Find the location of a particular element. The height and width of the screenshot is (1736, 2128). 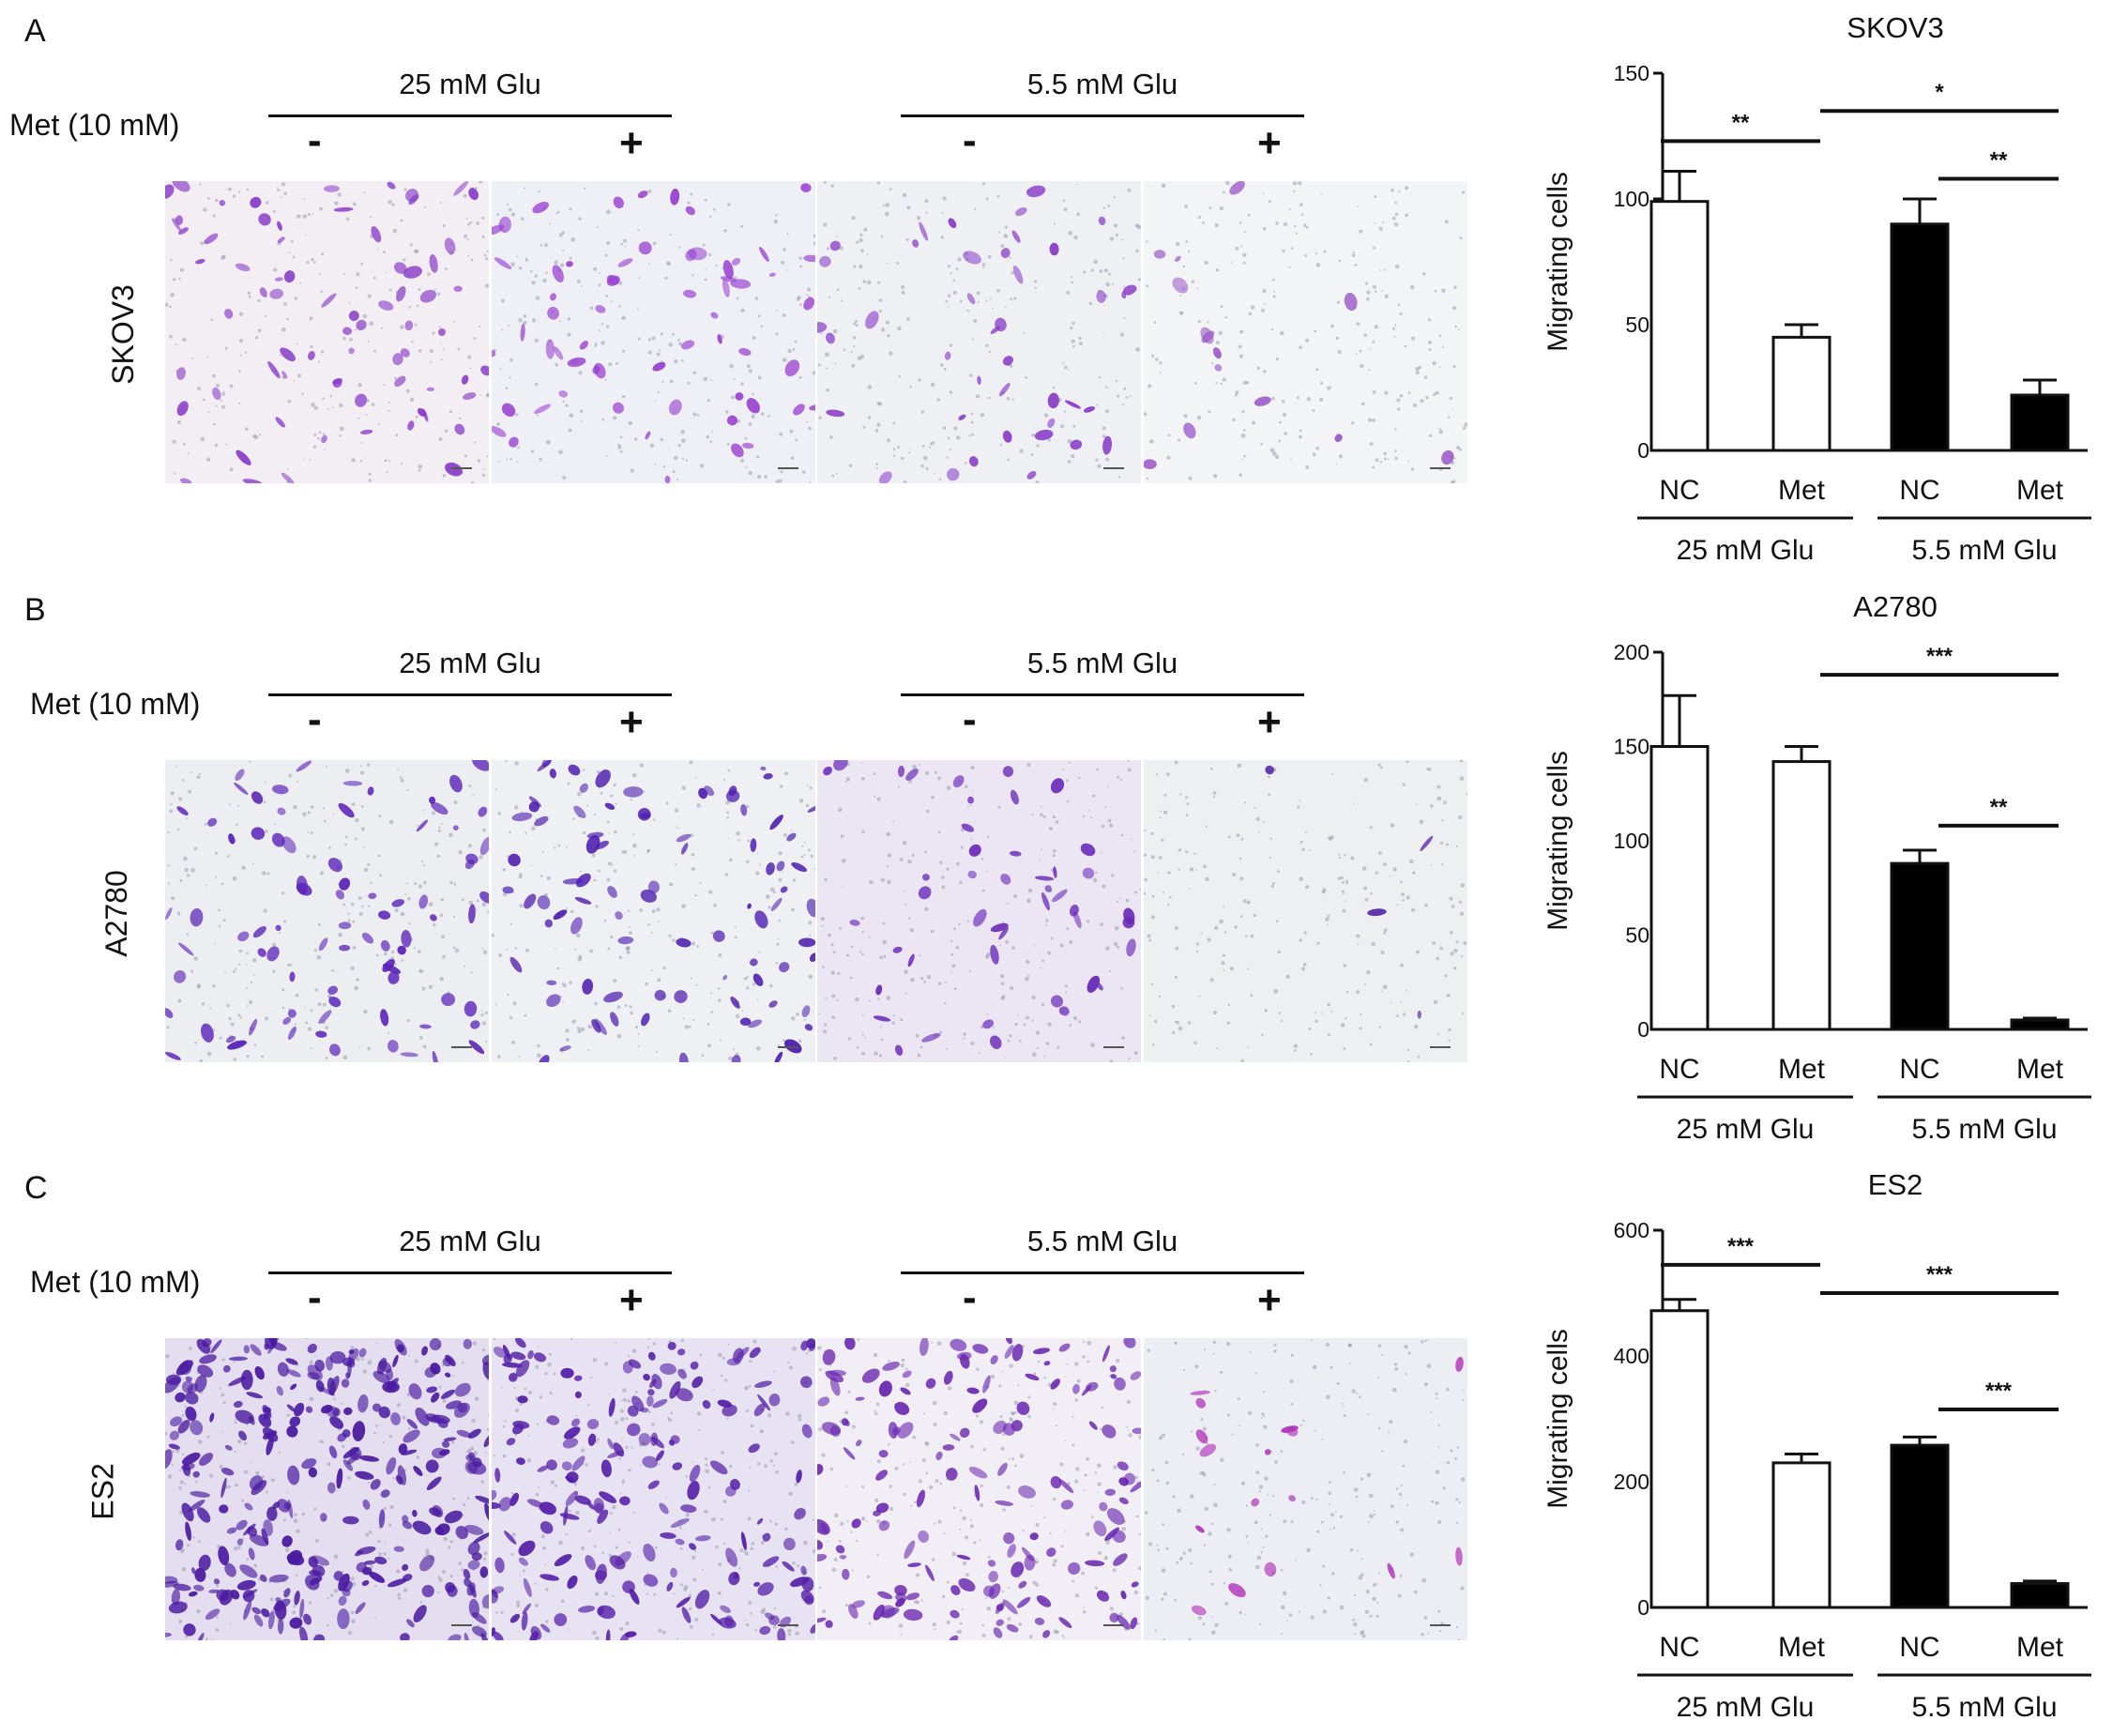

micrograph-canvas is located at coordinates (1305, 332).